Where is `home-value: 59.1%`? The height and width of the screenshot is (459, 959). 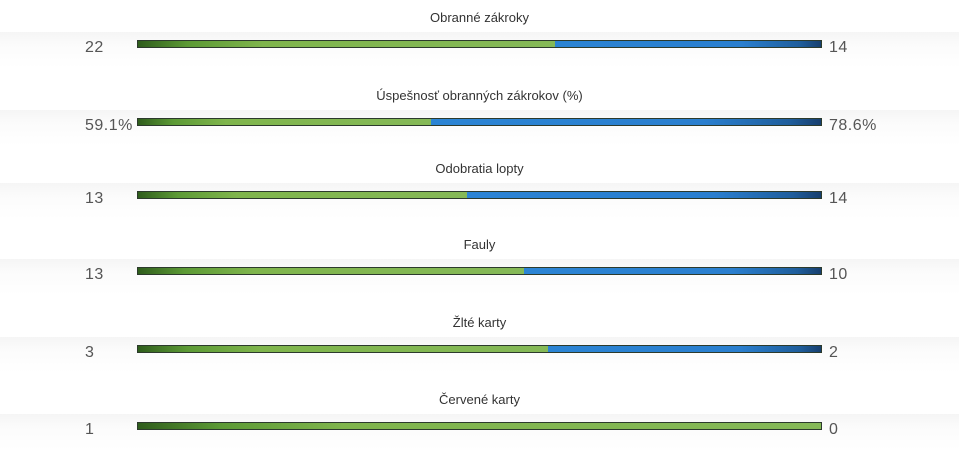
home-value: 59.1% is located at coordinates (109, 125).